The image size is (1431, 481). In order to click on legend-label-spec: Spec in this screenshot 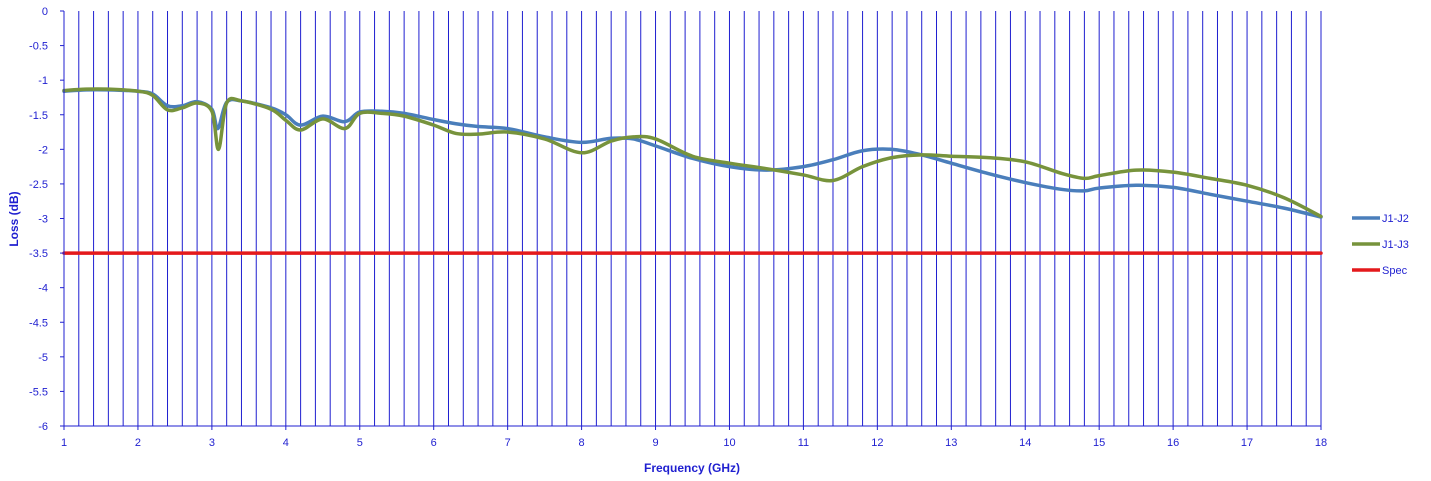, I will do `click(1395, 271)`.